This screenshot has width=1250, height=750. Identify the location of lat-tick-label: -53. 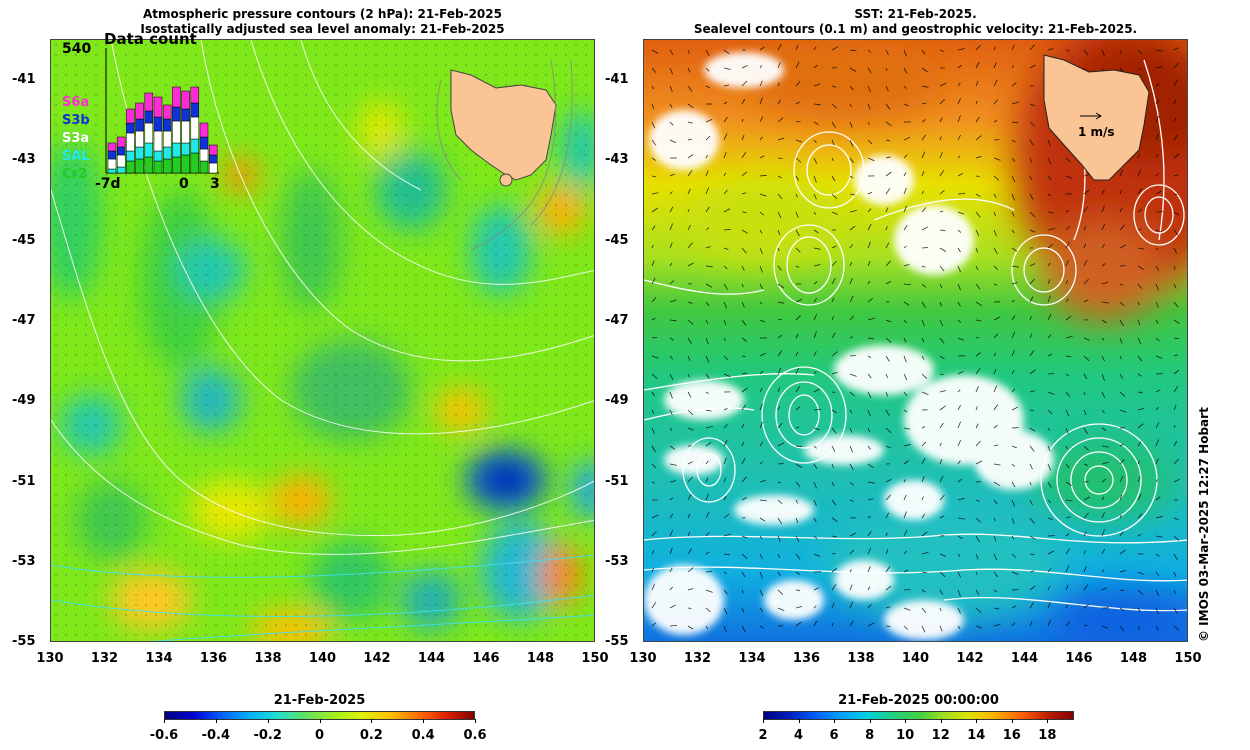
(617, 561).